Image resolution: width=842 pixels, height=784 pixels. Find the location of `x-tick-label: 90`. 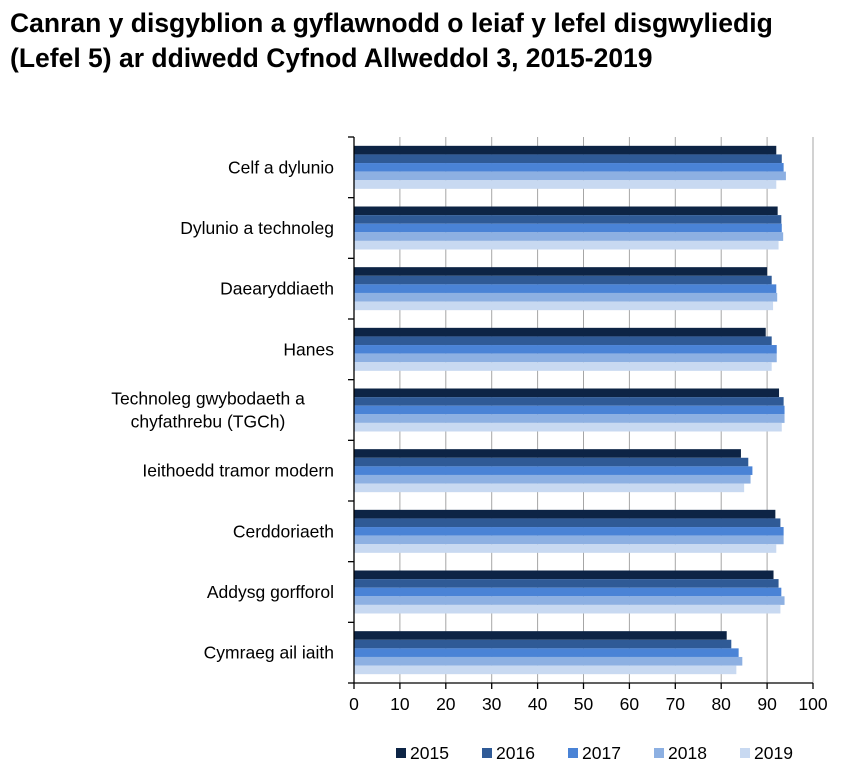

x-tick-label: 90 is located at coordinates (767, 704).